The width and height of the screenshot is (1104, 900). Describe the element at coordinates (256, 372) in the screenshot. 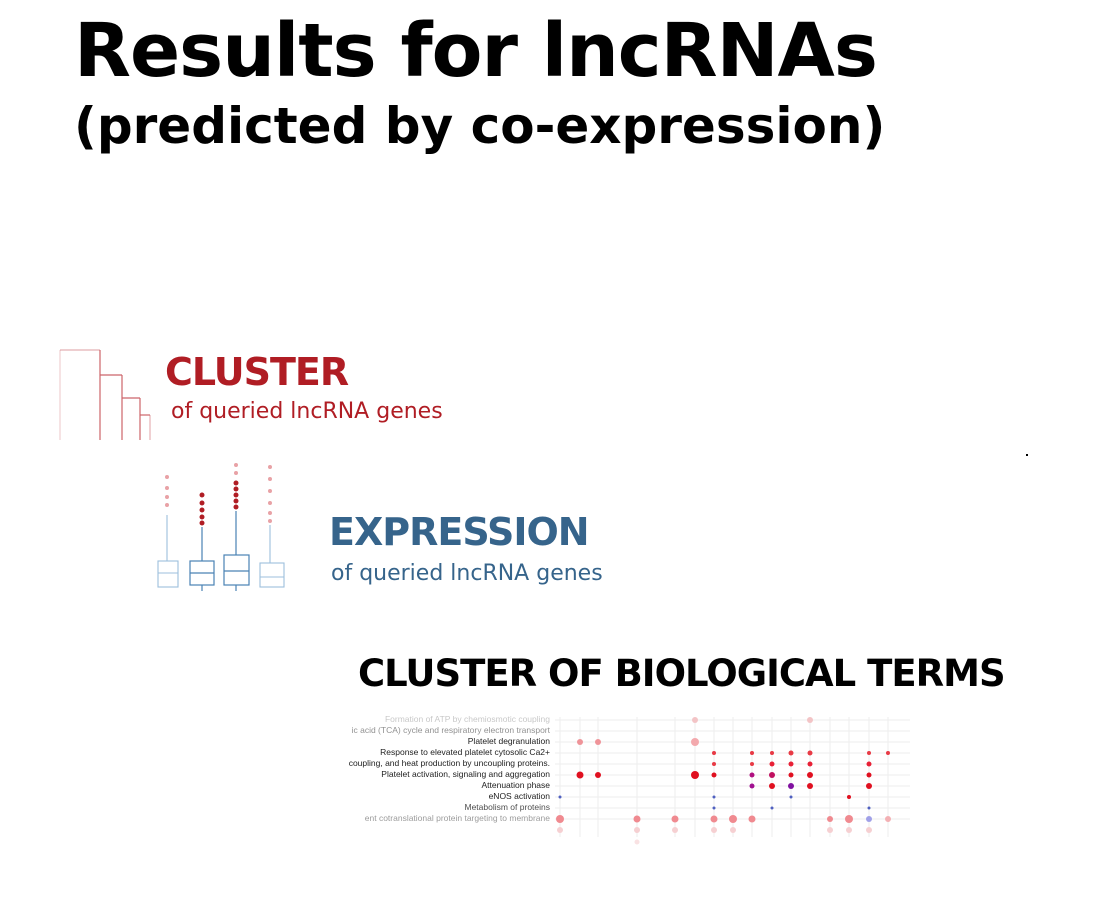

I see `cluster-heading: CLUSTER` at that location.